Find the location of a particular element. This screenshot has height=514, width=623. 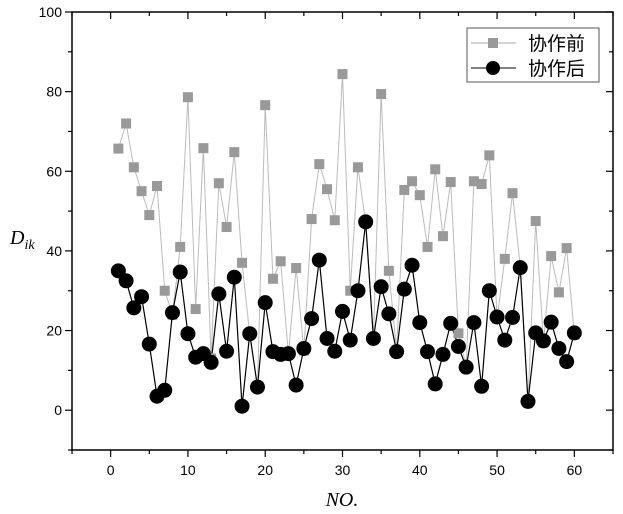

x-tick-label: 20 is located at coordinates (265, 470).